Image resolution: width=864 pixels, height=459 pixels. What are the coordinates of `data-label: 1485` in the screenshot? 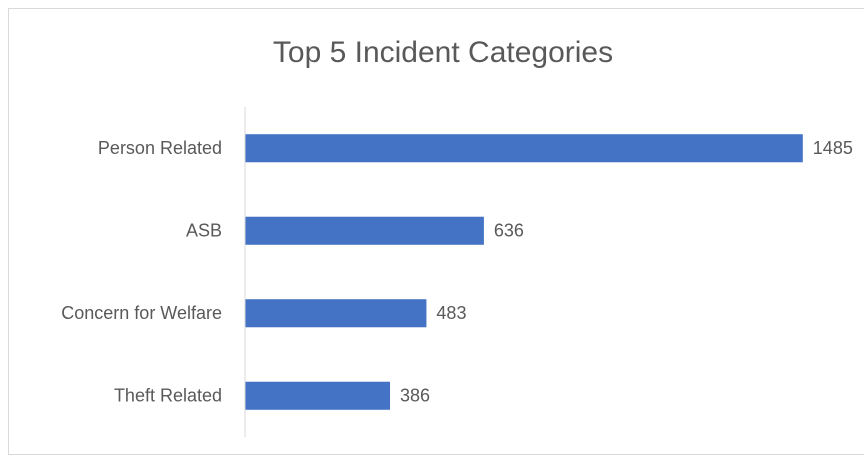 It's located at (833, 148).